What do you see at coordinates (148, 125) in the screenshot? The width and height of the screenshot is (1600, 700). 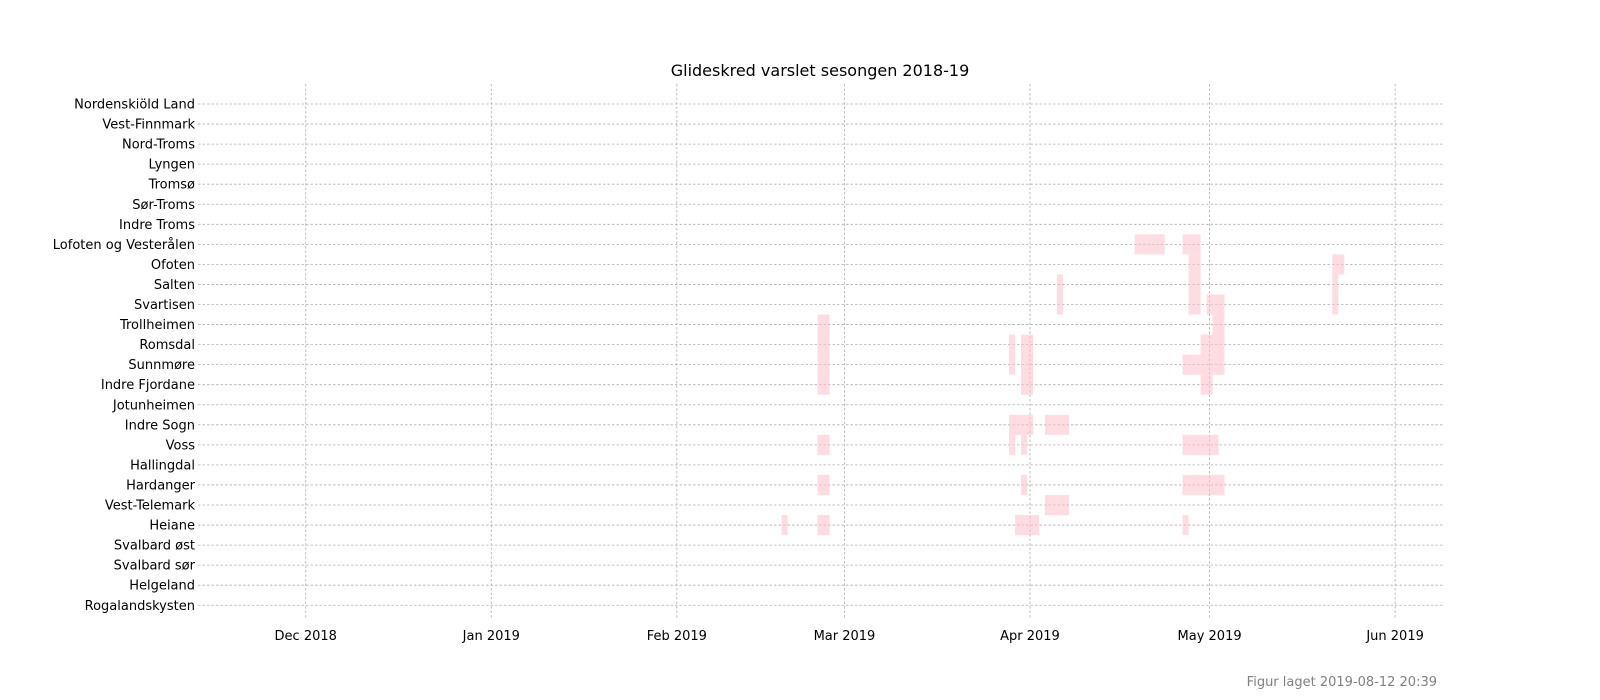 I see `y-tick-label-vest-finnmark: Vest-Finnmark` at bounding box center [148, 125].